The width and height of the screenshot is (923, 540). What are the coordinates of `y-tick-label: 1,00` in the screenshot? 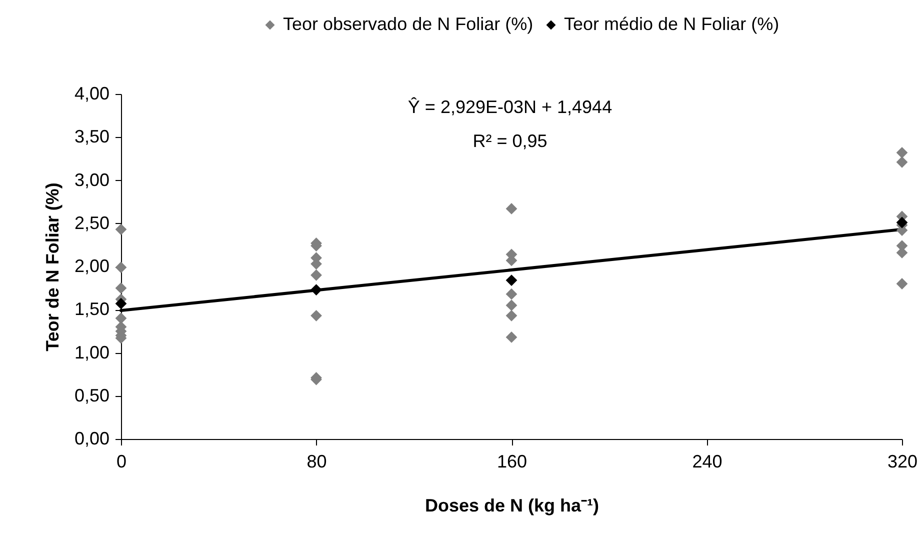 It's located at (92, 352).